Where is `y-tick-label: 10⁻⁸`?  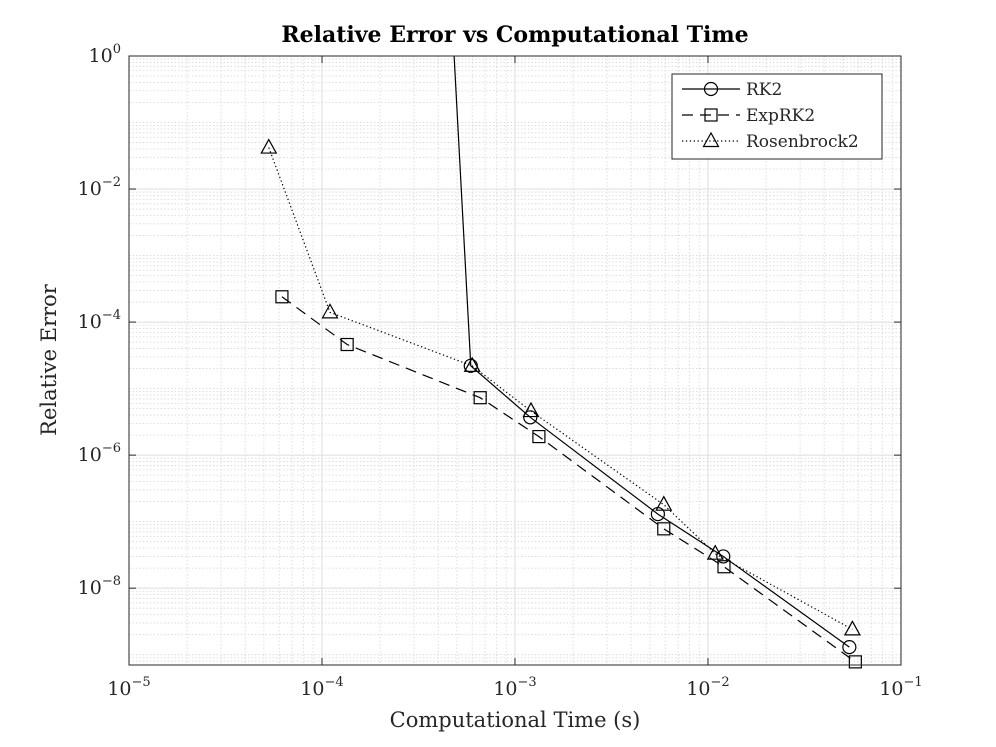 y-tick-label: 10⁻⁸ is located at coordinates (99, 586).